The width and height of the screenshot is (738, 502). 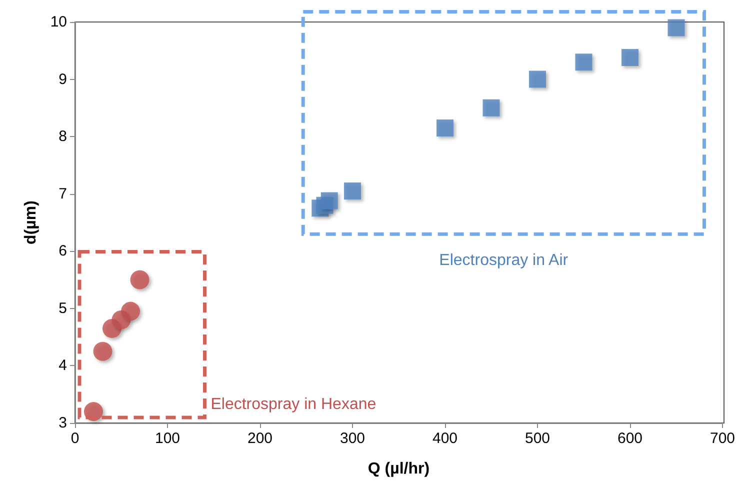 What do you see at coordinates (445, 438) in the screenshot?
I see `x-tick-label: 400` at bounding box center [445, 438].